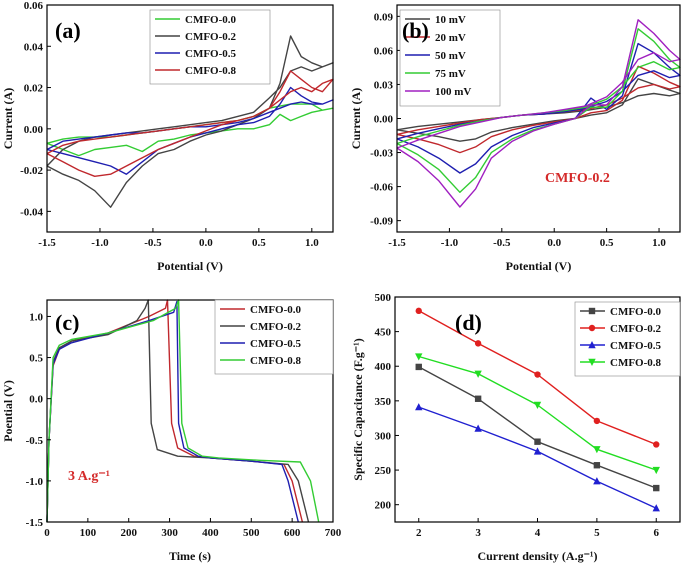  I want to click on panel-tag: (d), so click(468, 322).